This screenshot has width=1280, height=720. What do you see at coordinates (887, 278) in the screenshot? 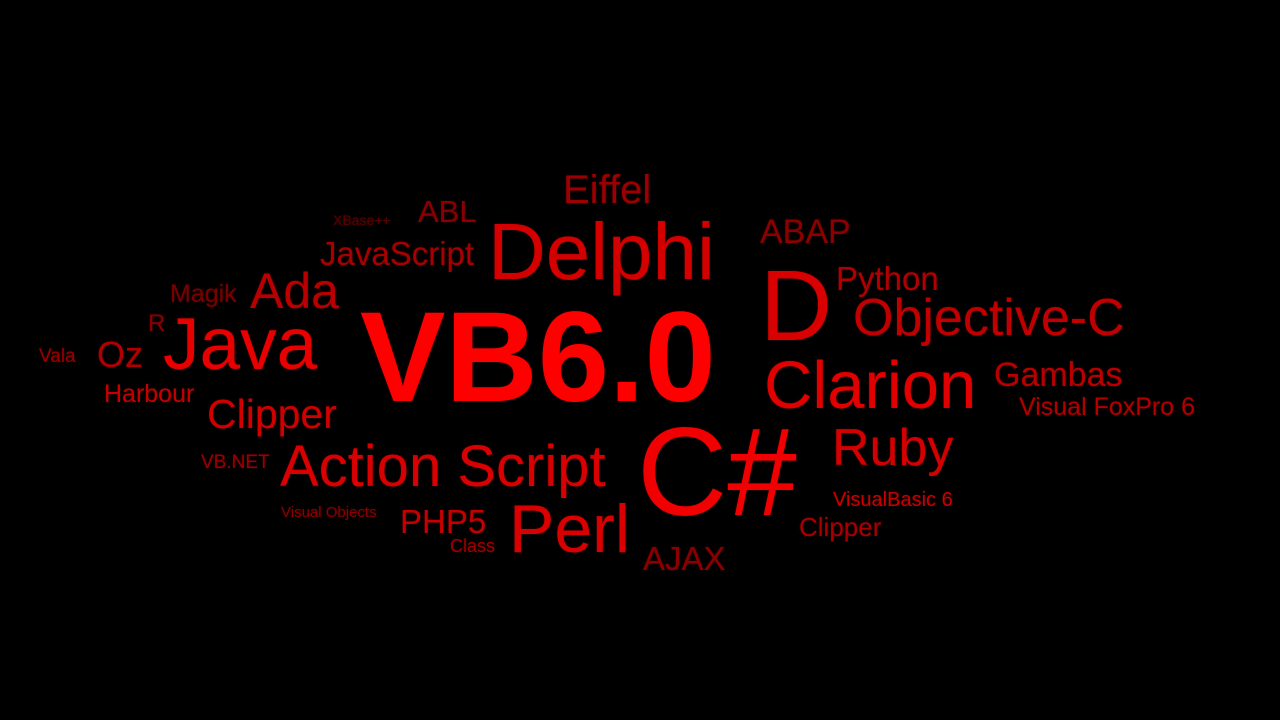
I see `word-python: Python` at bounding box center [887, 278].